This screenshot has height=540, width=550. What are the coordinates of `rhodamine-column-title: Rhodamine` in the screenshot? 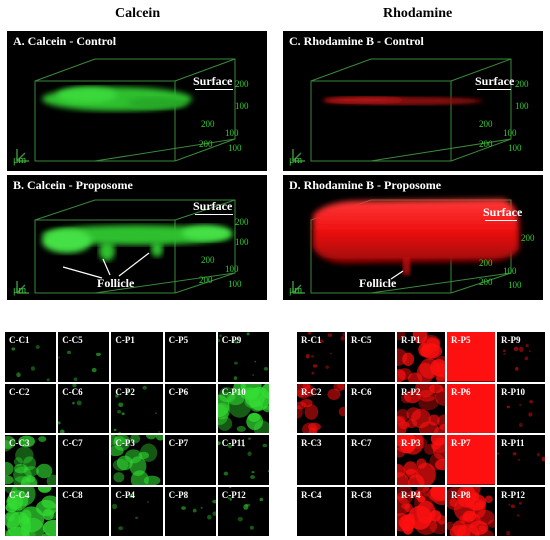 It's located at (418, 13).